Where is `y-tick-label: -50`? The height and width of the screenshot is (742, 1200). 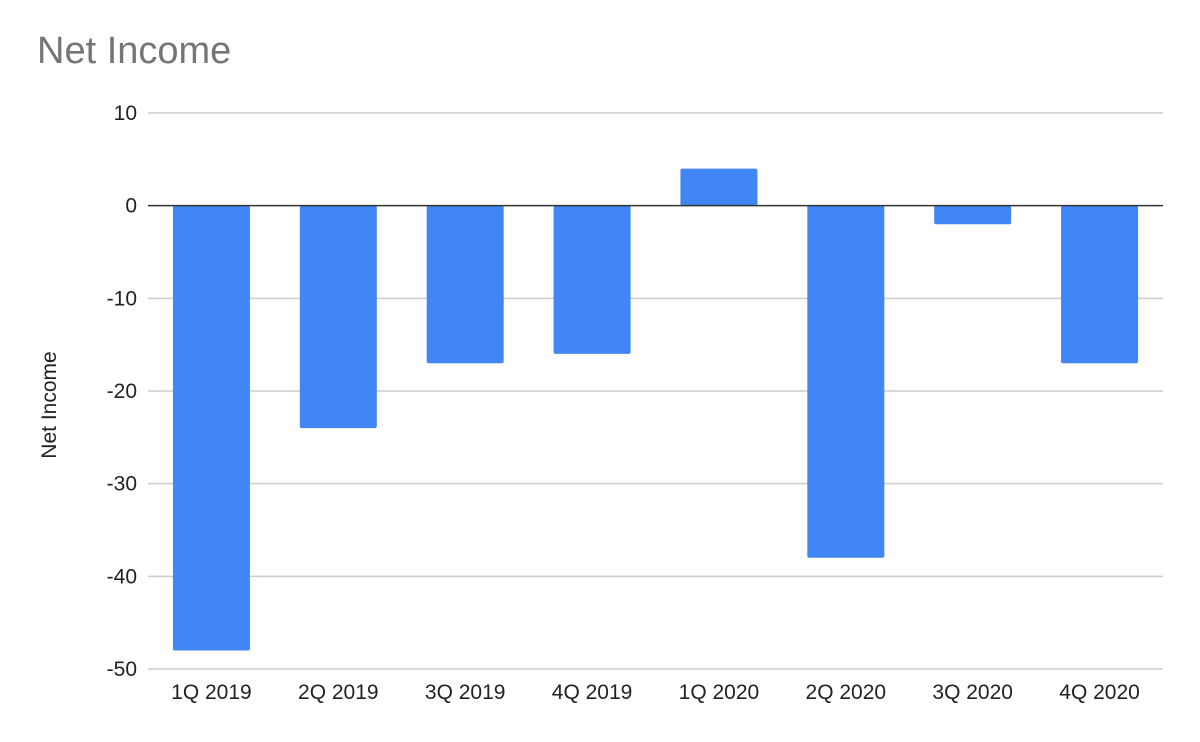 y-tick-label: -50 is located at coordinates (122, 669).